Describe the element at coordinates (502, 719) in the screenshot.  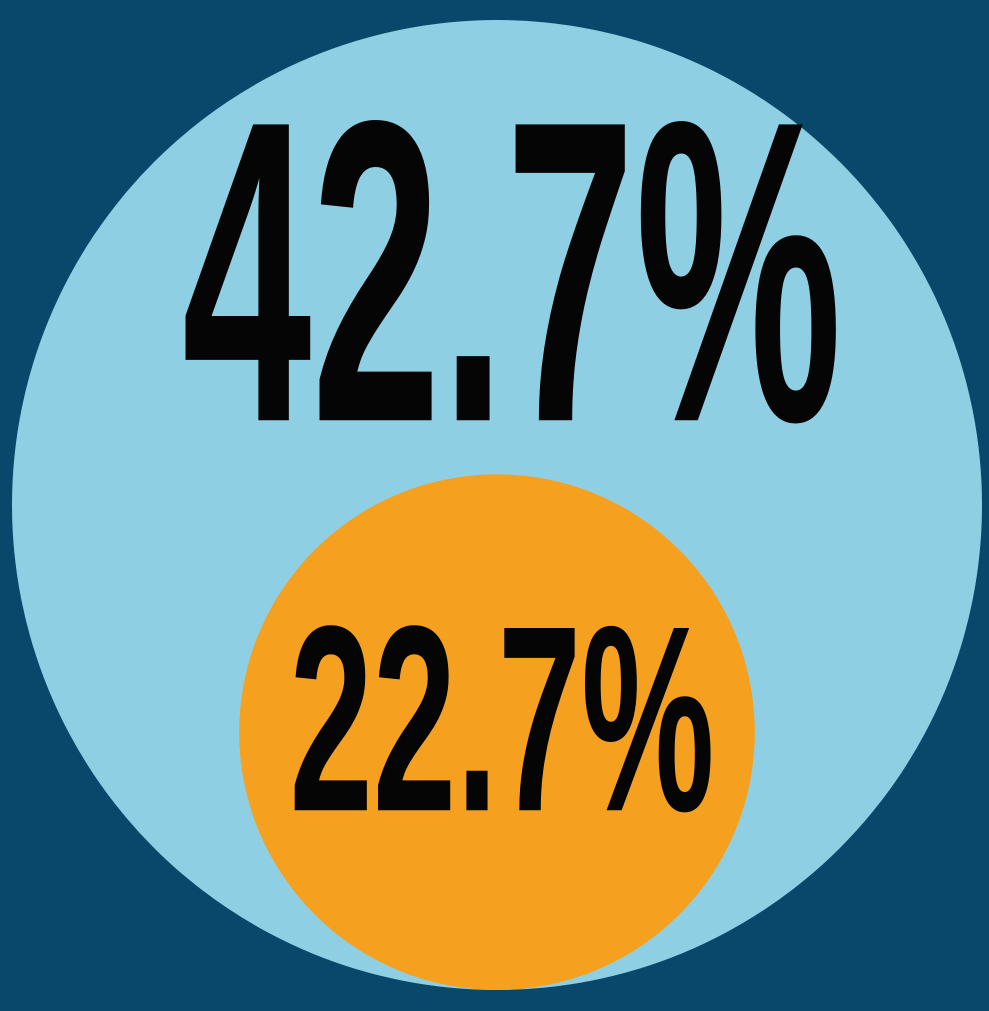
I see `value-label: 22.7%` at that location.